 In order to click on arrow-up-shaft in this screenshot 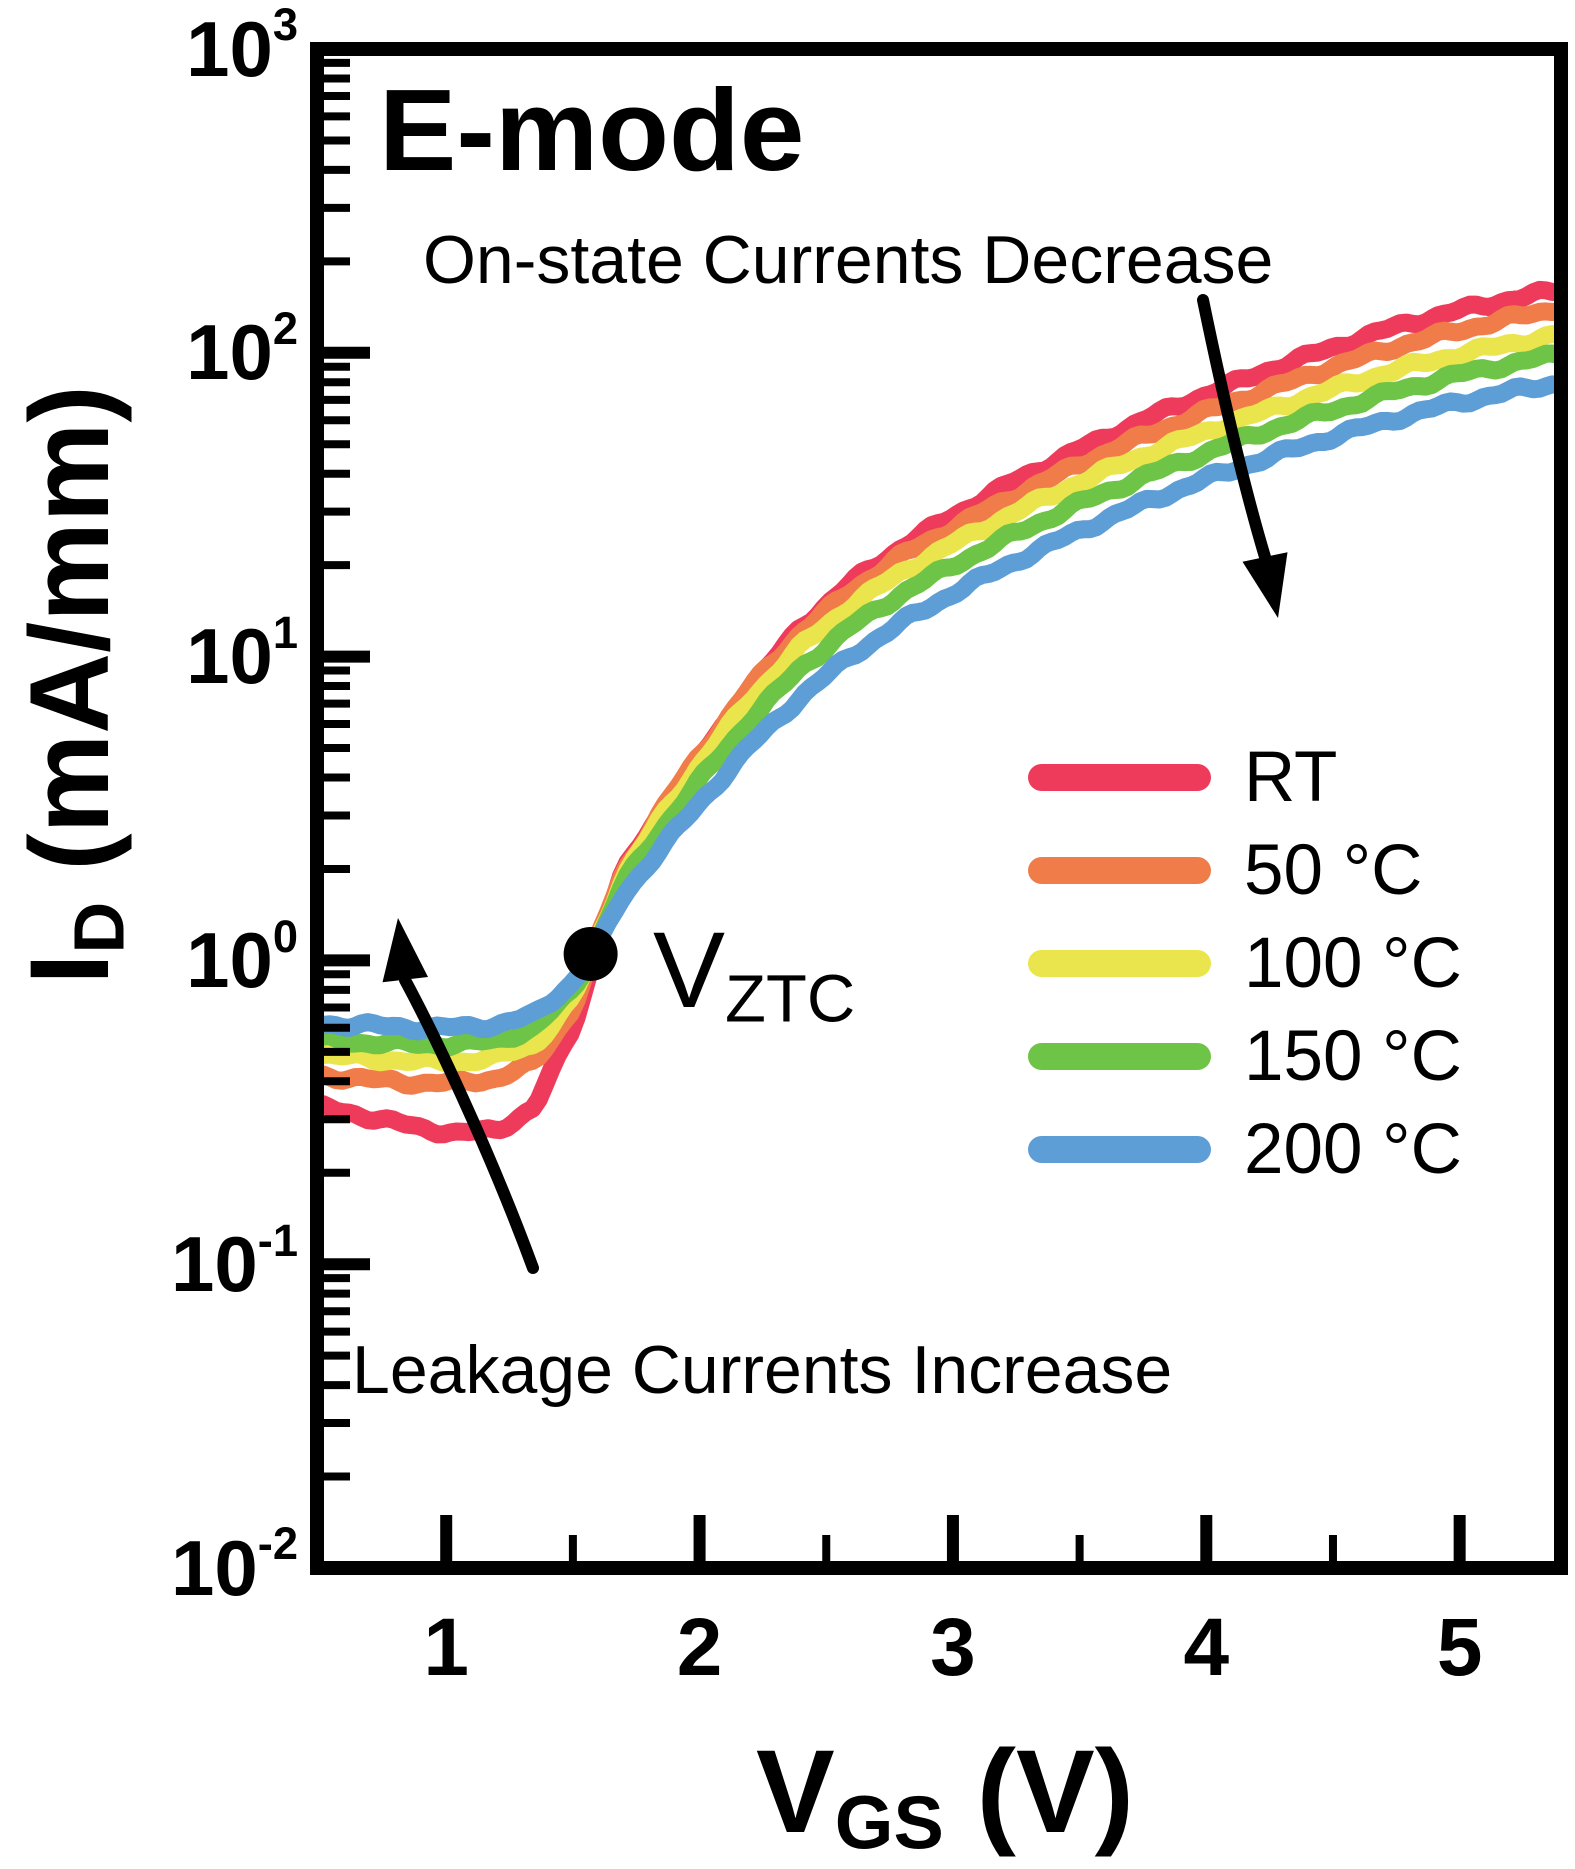, I will do `click(469, 1124)`.